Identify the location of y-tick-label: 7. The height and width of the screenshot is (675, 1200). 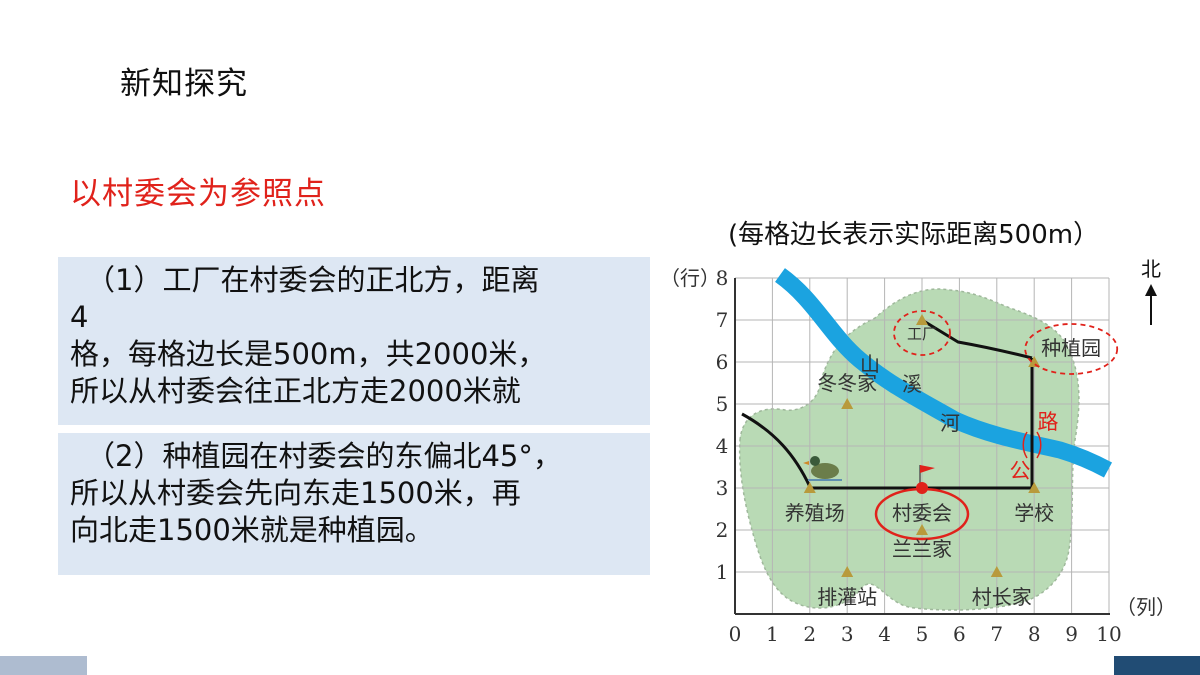
(722, 320).